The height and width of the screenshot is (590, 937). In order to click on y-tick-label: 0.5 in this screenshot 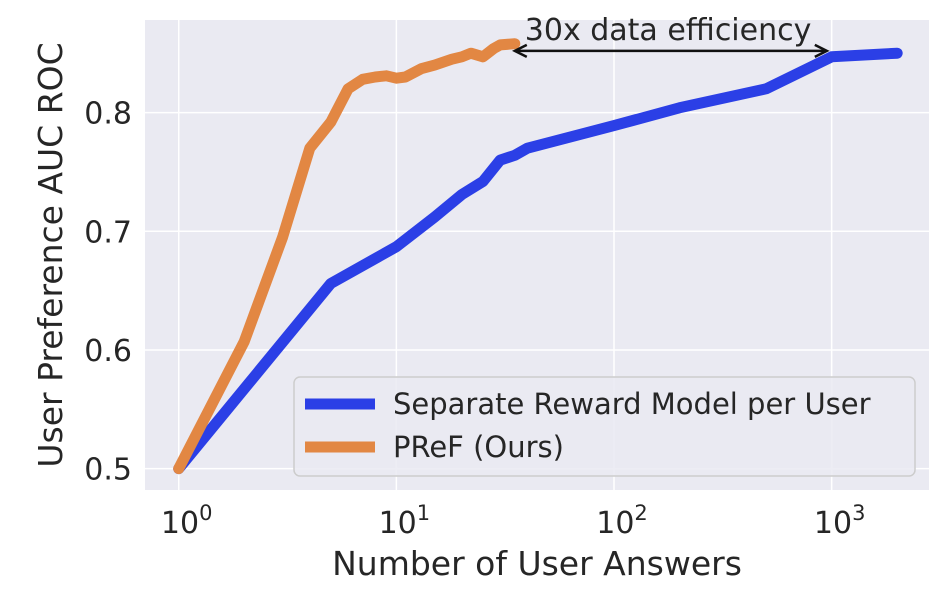, I will do `click(108, 470)`.